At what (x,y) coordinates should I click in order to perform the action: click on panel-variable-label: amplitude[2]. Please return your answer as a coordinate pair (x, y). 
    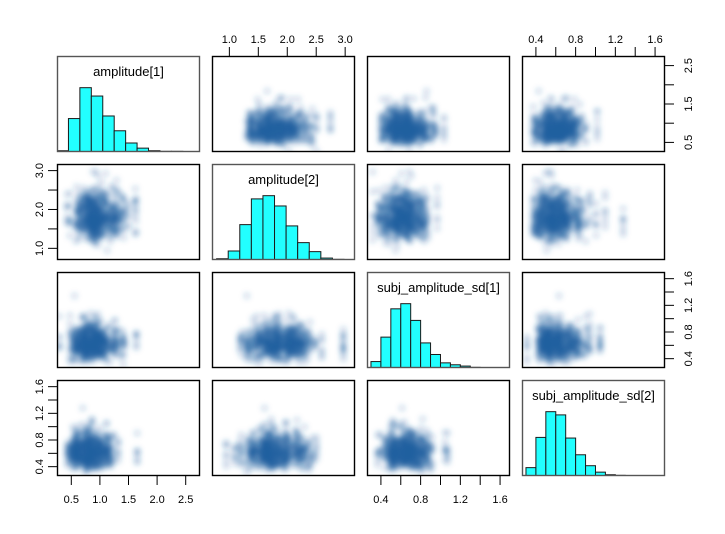
    Looking at the image, I should click on (283, 179).